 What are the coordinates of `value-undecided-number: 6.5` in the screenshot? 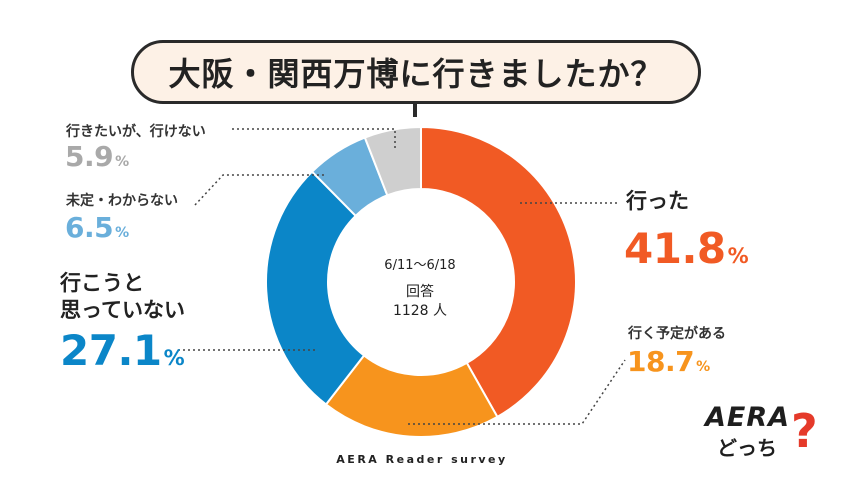 It's located at (89, 227).